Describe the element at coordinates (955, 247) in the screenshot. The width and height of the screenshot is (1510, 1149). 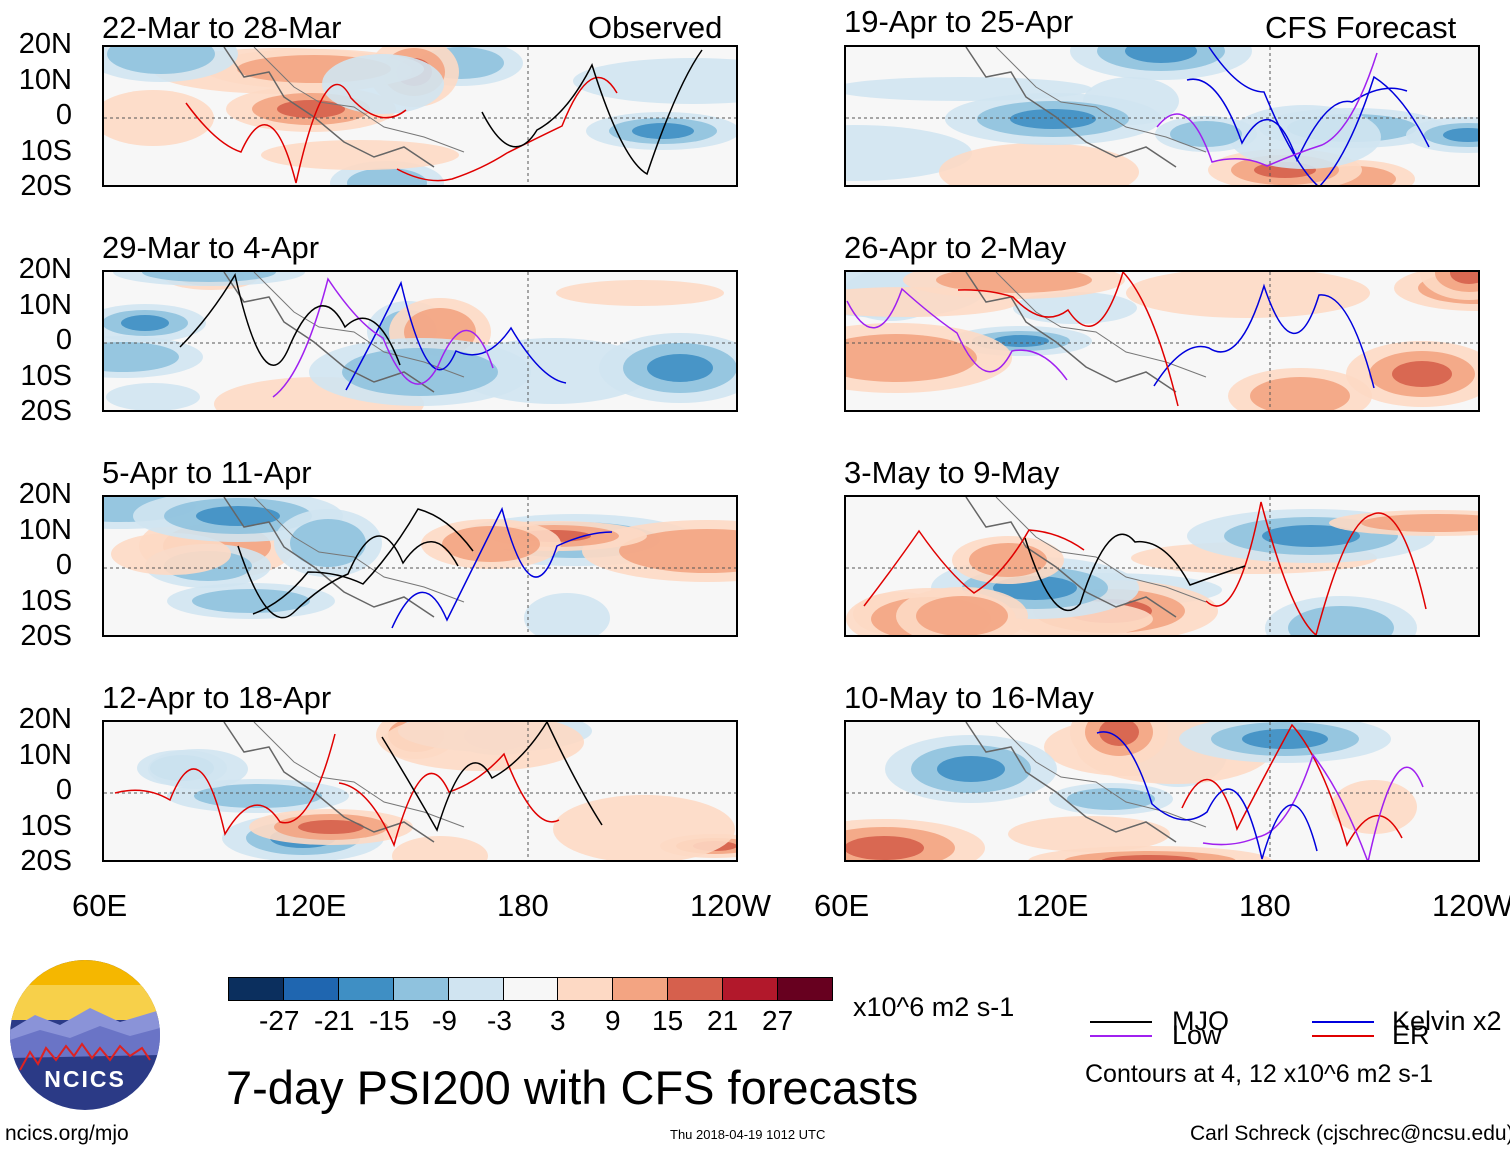
I see `panel-title: 26-Apr to 2-May` at that location.